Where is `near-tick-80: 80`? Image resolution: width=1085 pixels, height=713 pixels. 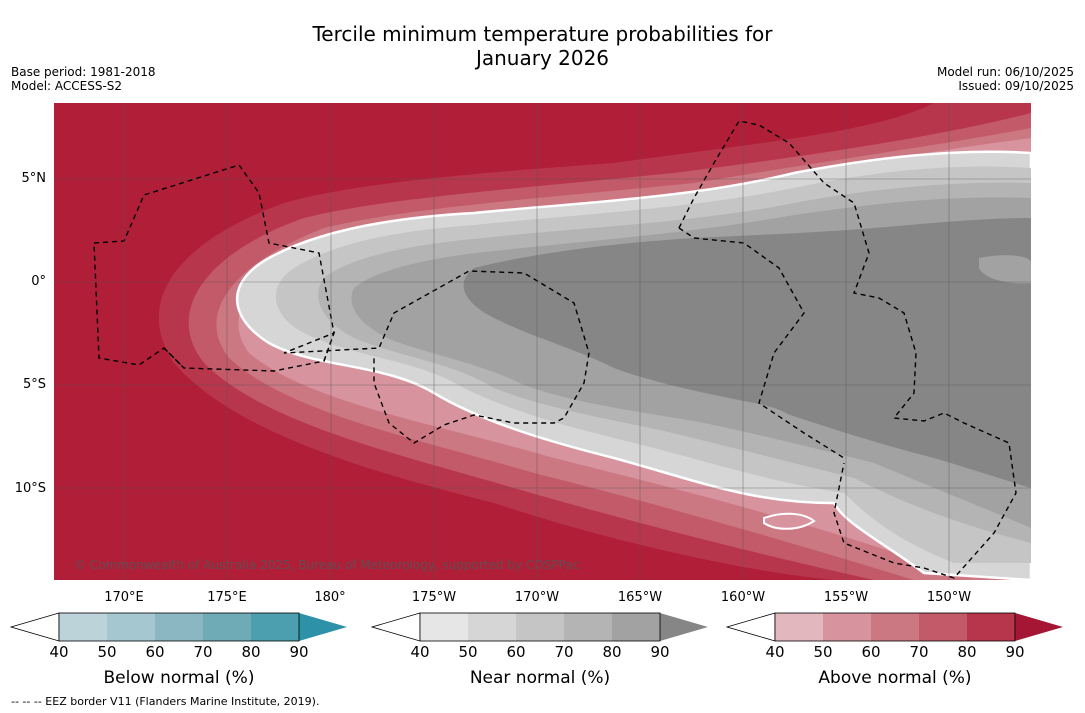 near-tick-80: 80 is located at coordinates (612, 652).